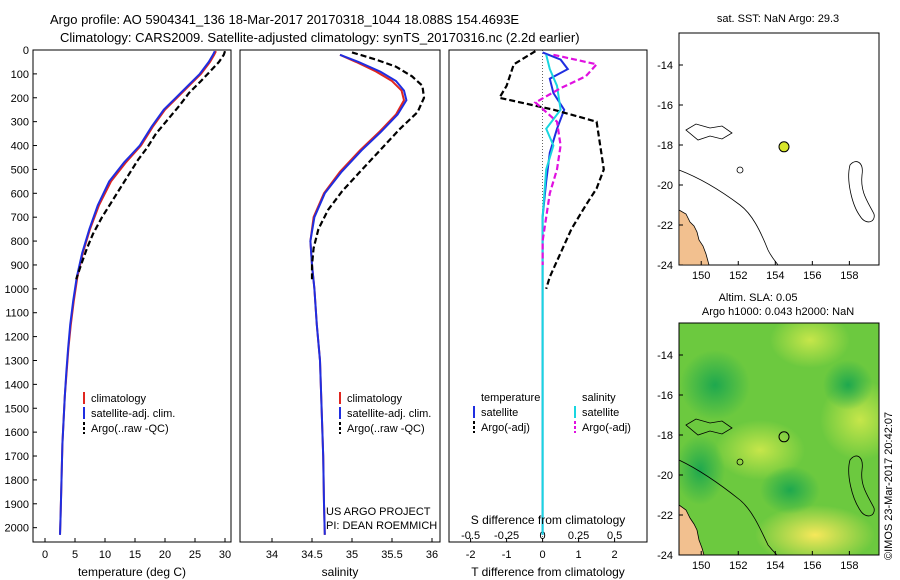 This screenshot has height=580, width=900. What do you see at coordinates (812, 566) in the screenshot?
I see `lon-tick-label: 156` at bounding box center [812, 566].